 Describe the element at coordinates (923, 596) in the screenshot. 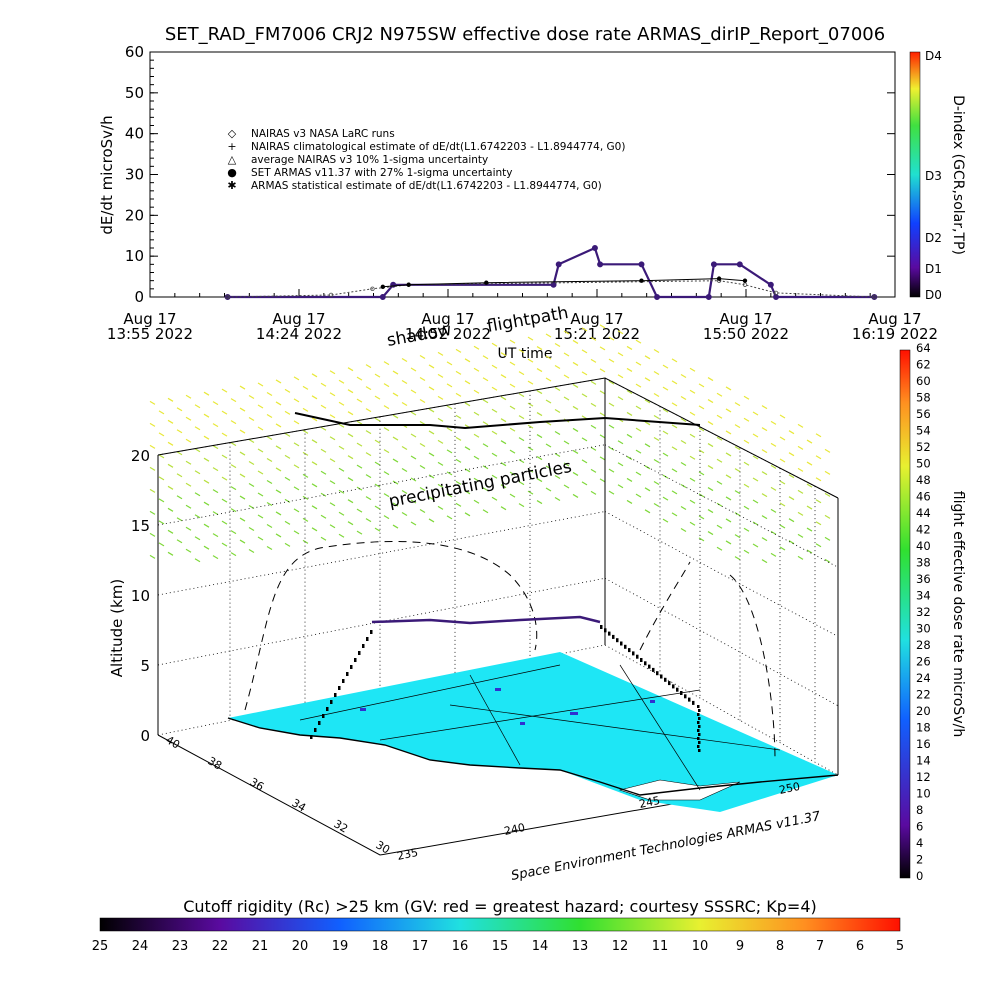

I see `dose-tick-label: 34` at that location.